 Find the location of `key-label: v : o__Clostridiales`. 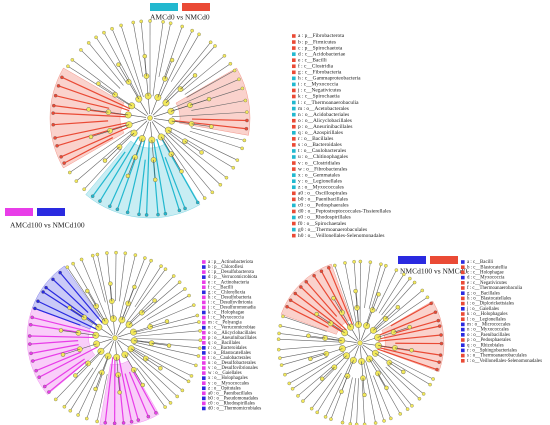

key-label: v : o__Clostridiales is located at coordinates (319, 163).